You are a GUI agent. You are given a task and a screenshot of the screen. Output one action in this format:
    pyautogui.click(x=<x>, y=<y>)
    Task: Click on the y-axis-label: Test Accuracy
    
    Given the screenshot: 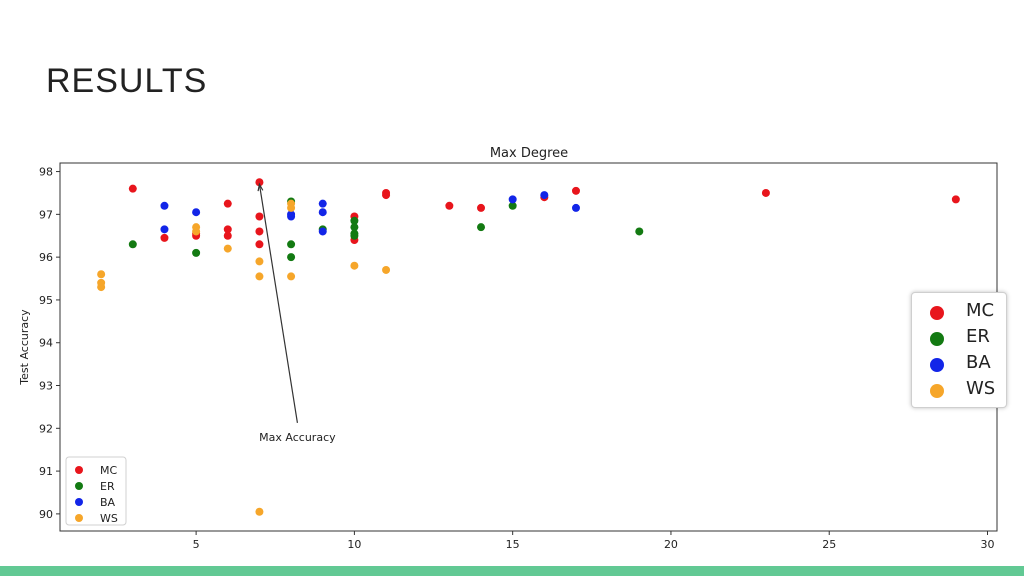 What is the action you would take?
    pyautogui.click(x=24, y=347)
    